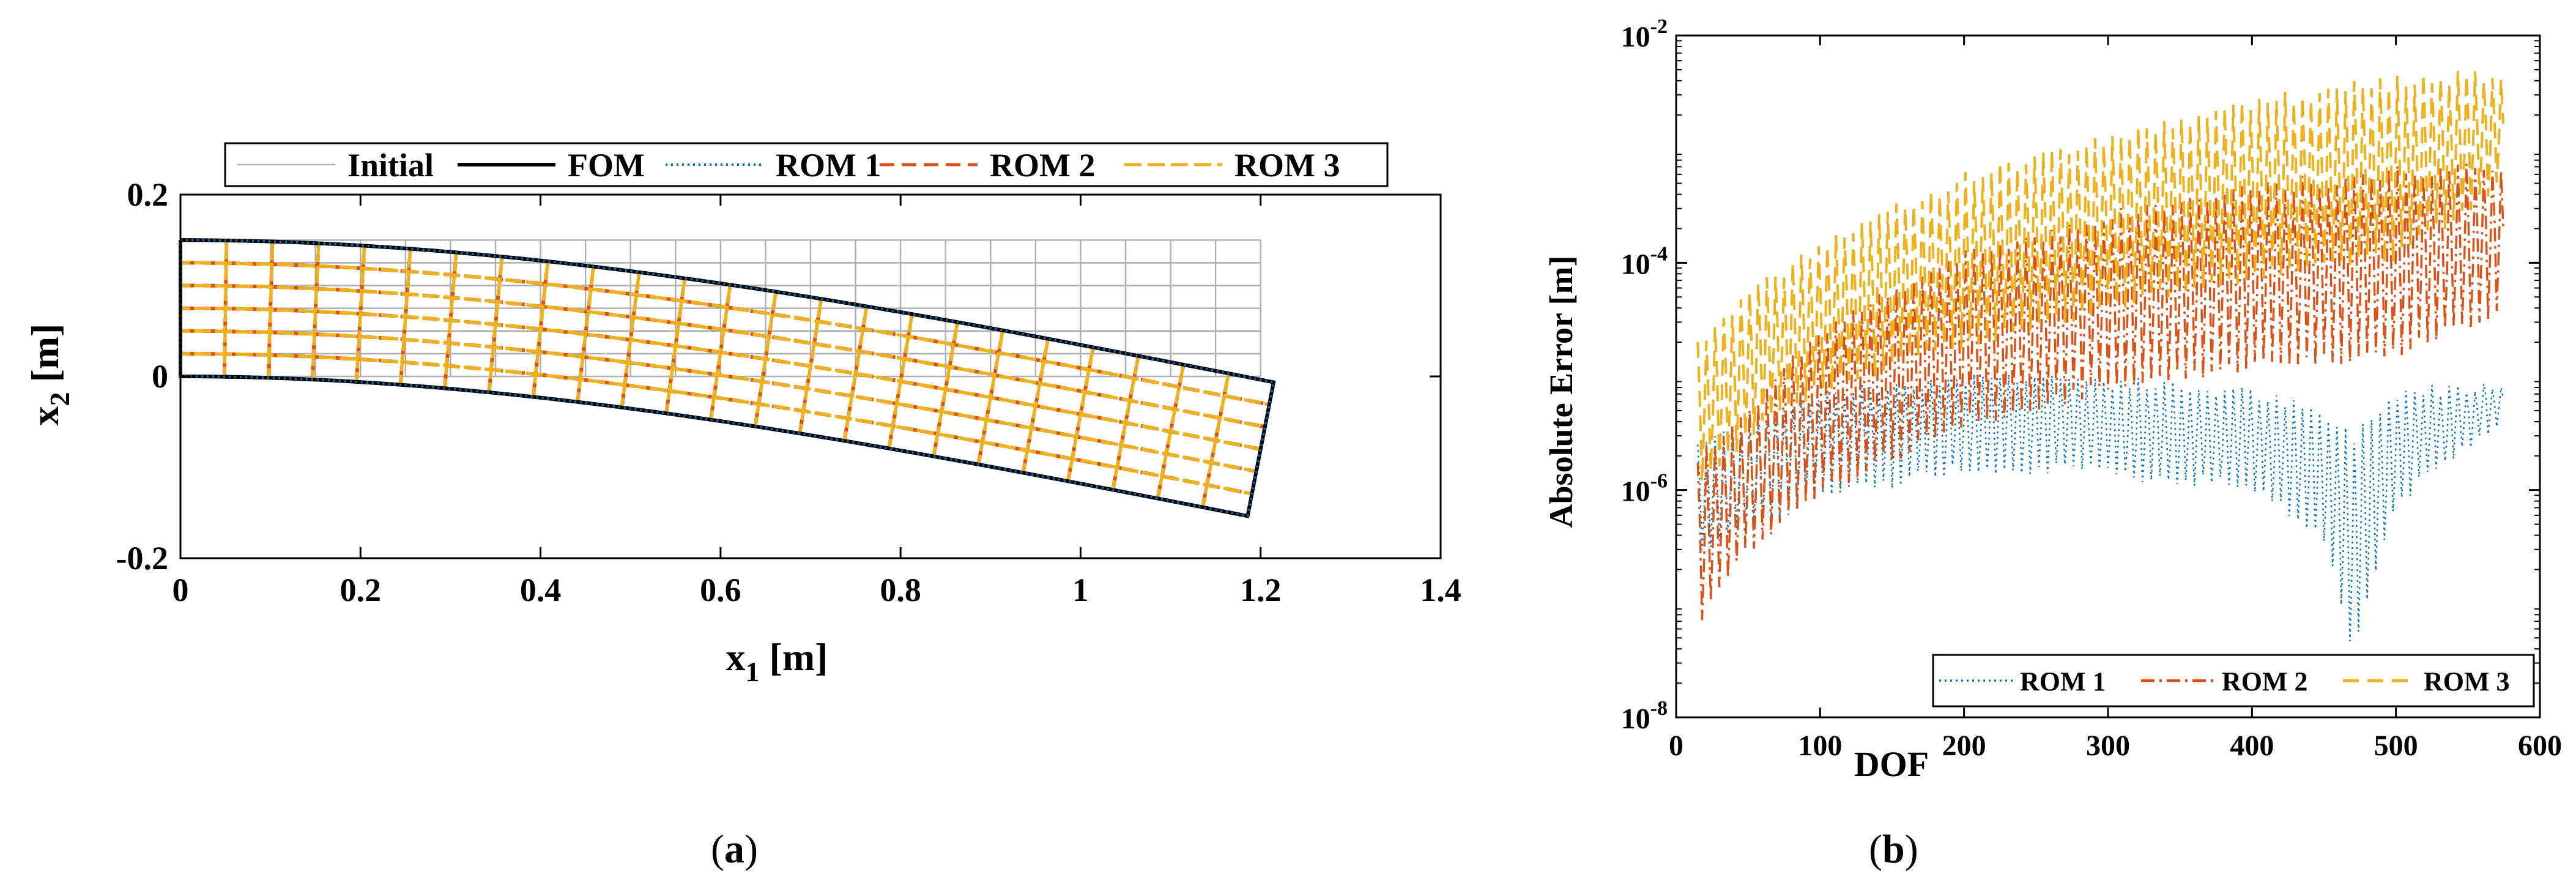 Image resolution: width=2576 pixels, height=893 pixels. I want to click on plot-area, so click(727, 378).